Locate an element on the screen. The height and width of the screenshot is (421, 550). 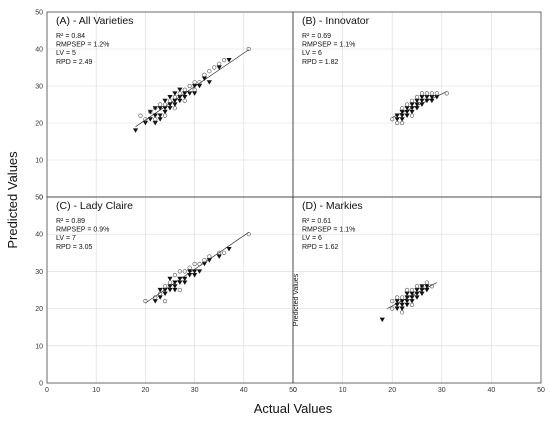
y-tick-label: 40 is located at coordinates (39, 50).